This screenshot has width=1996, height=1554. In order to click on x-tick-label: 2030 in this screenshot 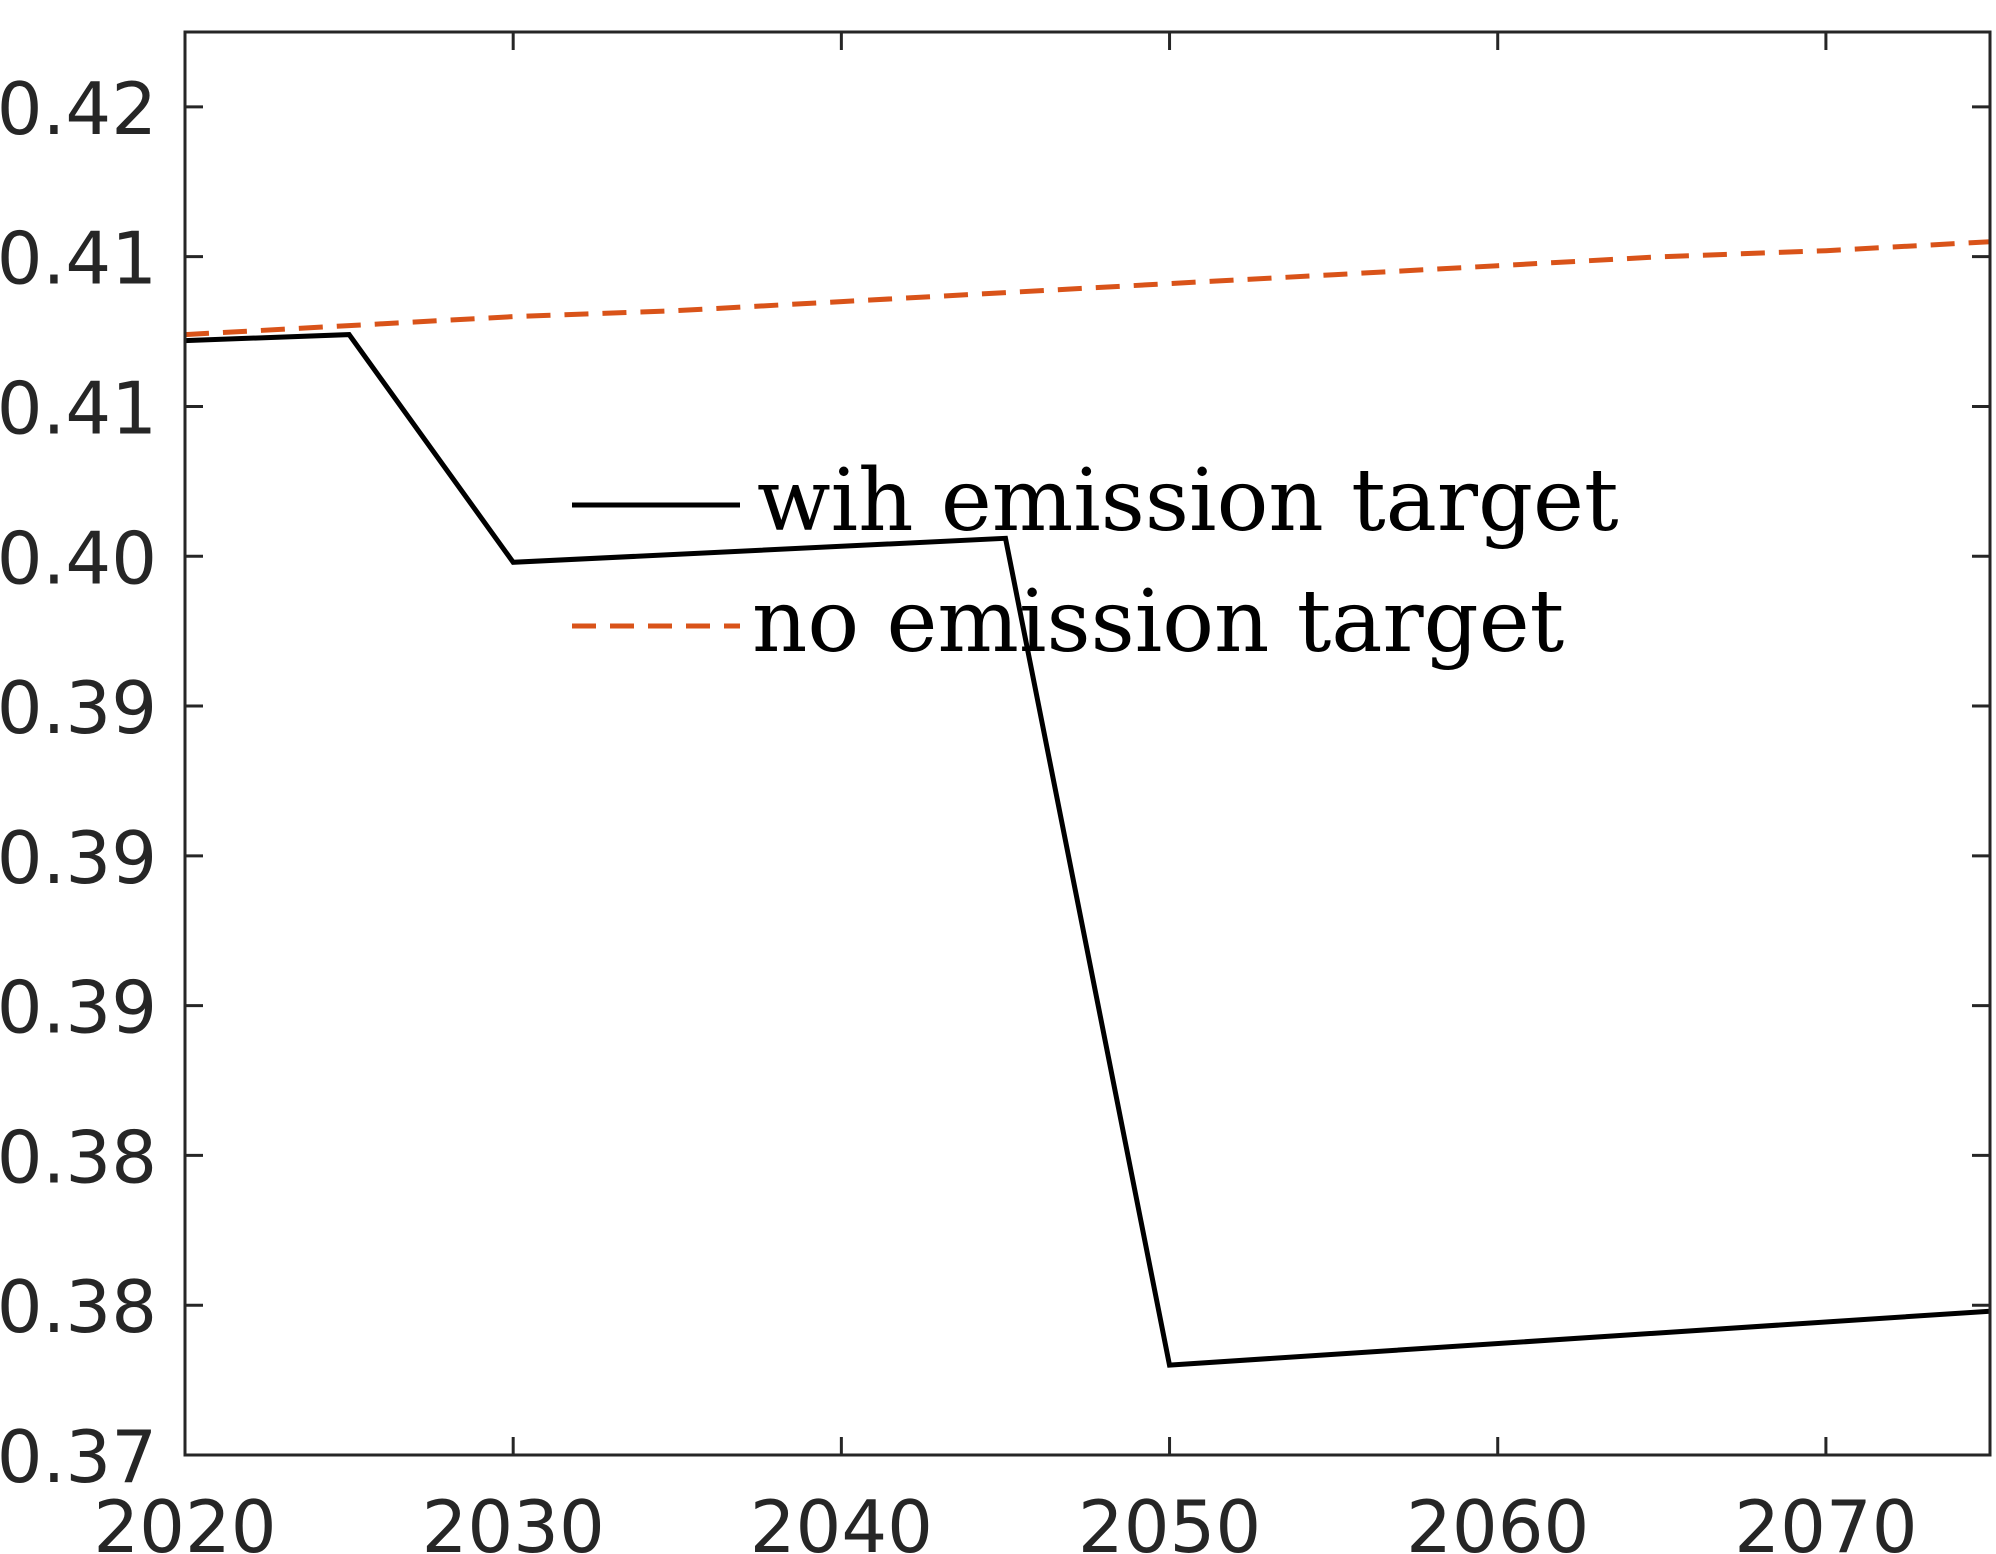, I will do `click(513, 1519)`.